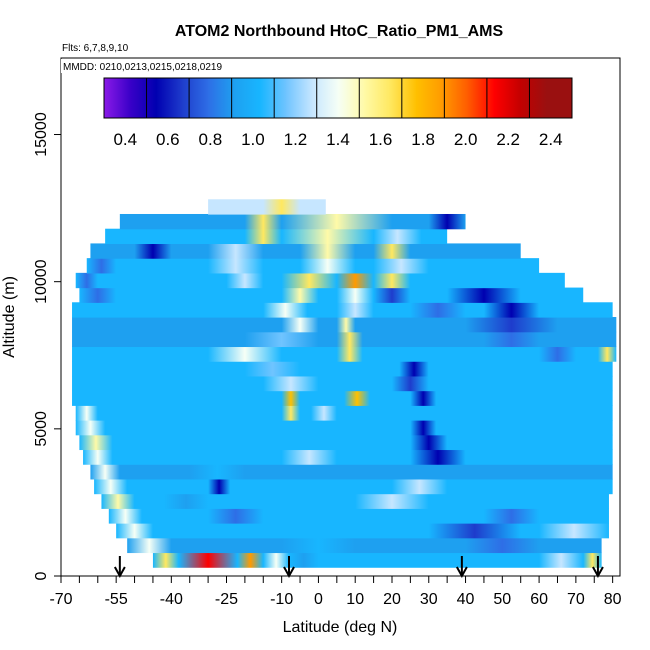  I want to click on x-tick-label: -40, so click(171, 599).